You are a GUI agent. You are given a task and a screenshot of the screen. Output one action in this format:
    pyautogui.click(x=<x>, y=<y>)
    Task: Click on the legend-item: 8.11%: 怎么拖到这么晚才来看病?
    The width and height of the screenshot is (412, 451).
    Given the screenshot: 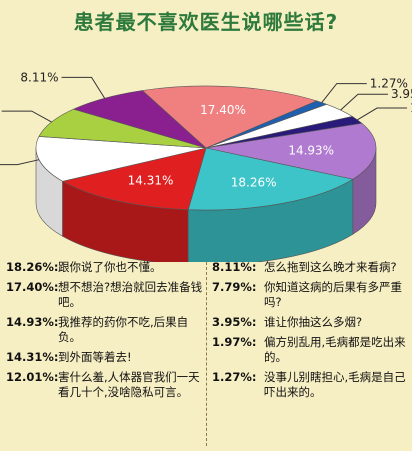 What is the action you would take?
    pyautogui.click(x=311, y=267)
    